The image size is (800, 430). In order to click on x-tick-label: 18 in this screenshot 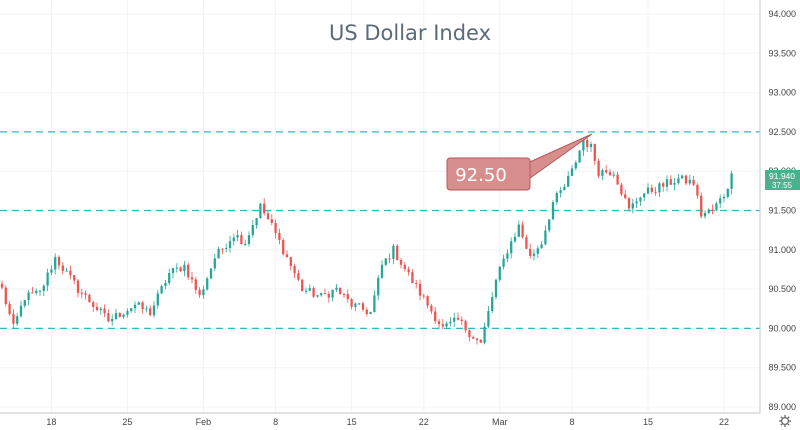, I will do `click(51, 422)`.